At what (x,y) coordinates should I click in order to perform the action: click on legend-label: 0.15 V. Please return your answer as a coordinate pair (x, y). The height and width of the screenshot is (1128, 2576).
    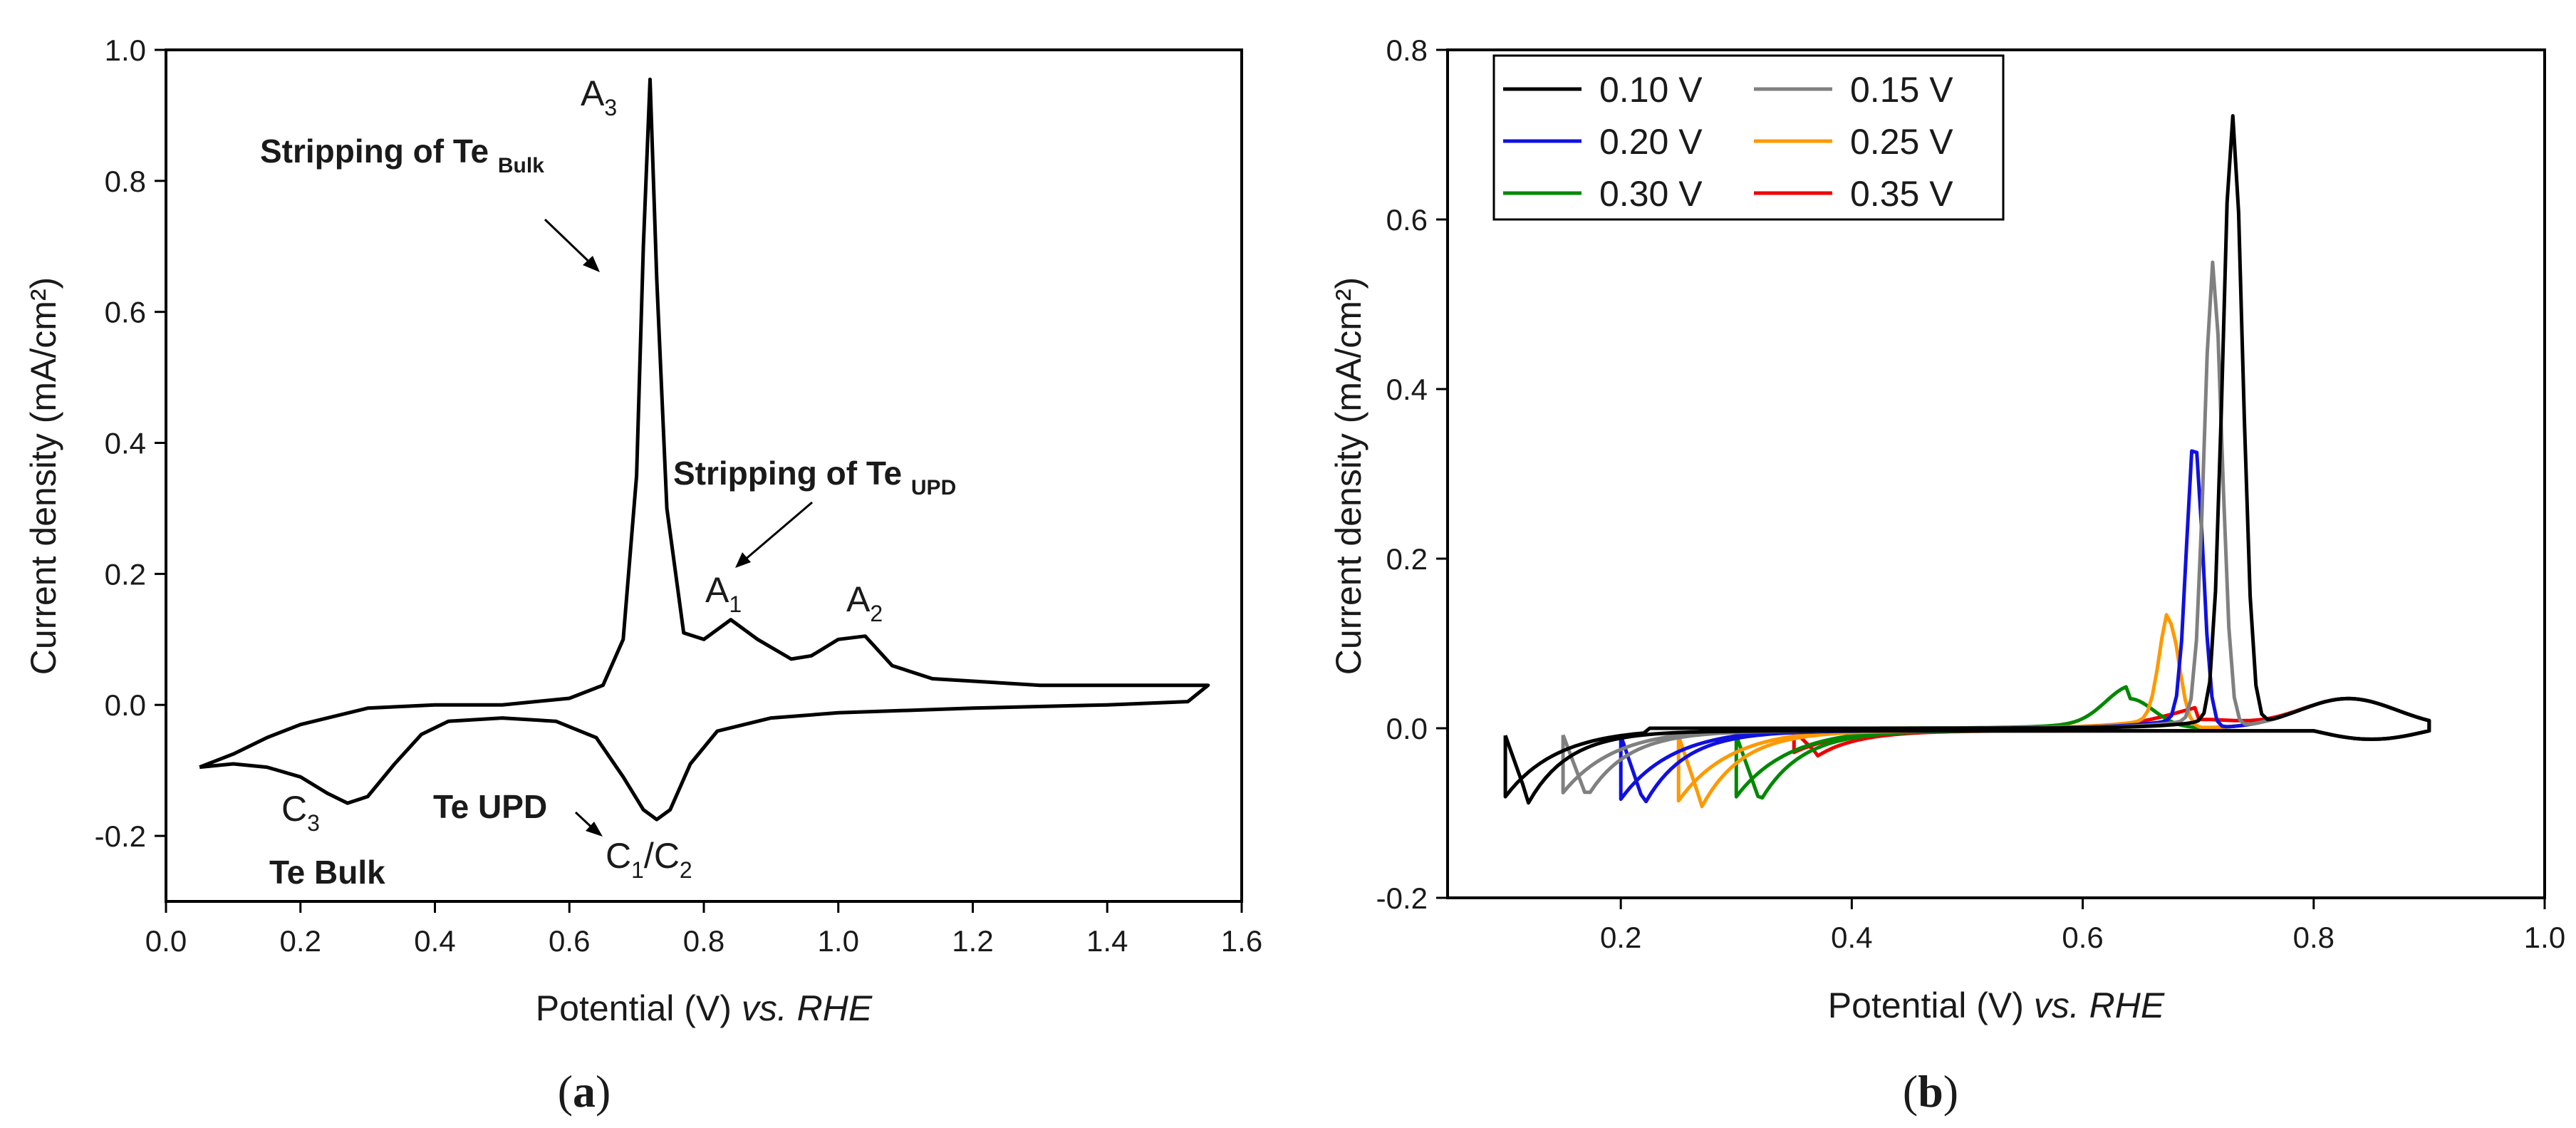
    Looking at the image, I should click on (1901, 90).